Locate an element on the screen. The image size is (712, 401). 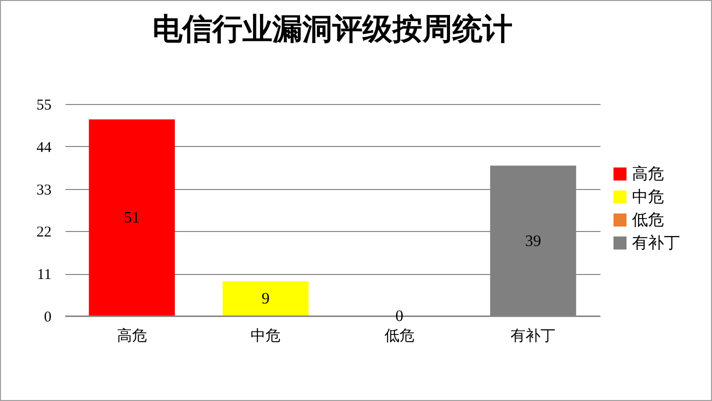
chart-title: 电信行业漏洞评级按周统计 is located at coordinates (332, 29).